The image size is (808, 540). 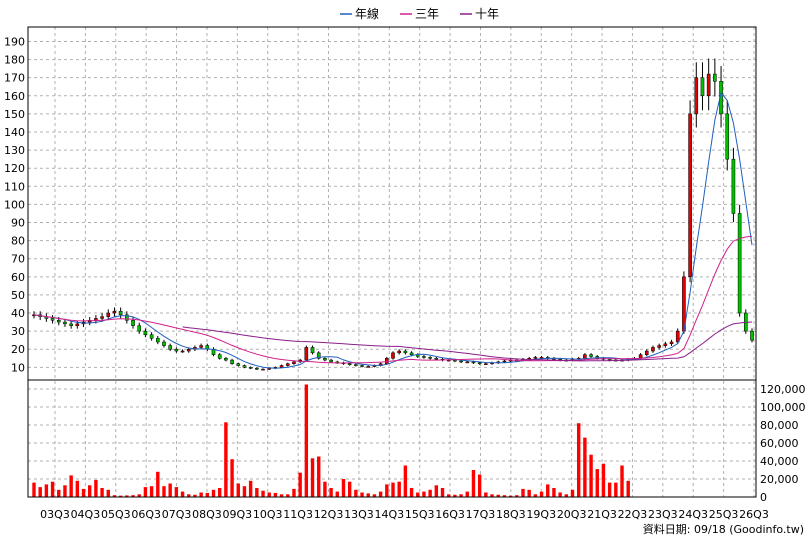 I want to click on legend-entry-0: 年線, so click(x=367, y=13).